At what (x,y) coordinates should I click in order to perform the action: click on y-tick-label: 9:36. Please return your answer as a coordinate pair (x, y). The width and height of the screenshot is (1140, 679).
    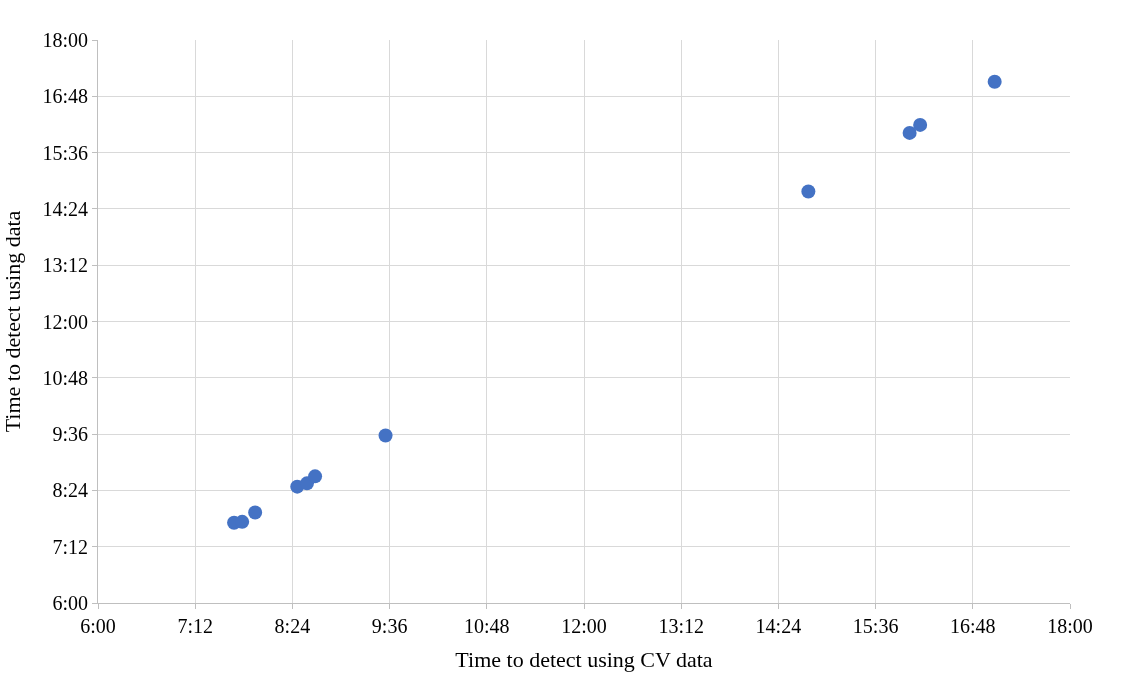
    Looking at the image, I should click on (70, 434).